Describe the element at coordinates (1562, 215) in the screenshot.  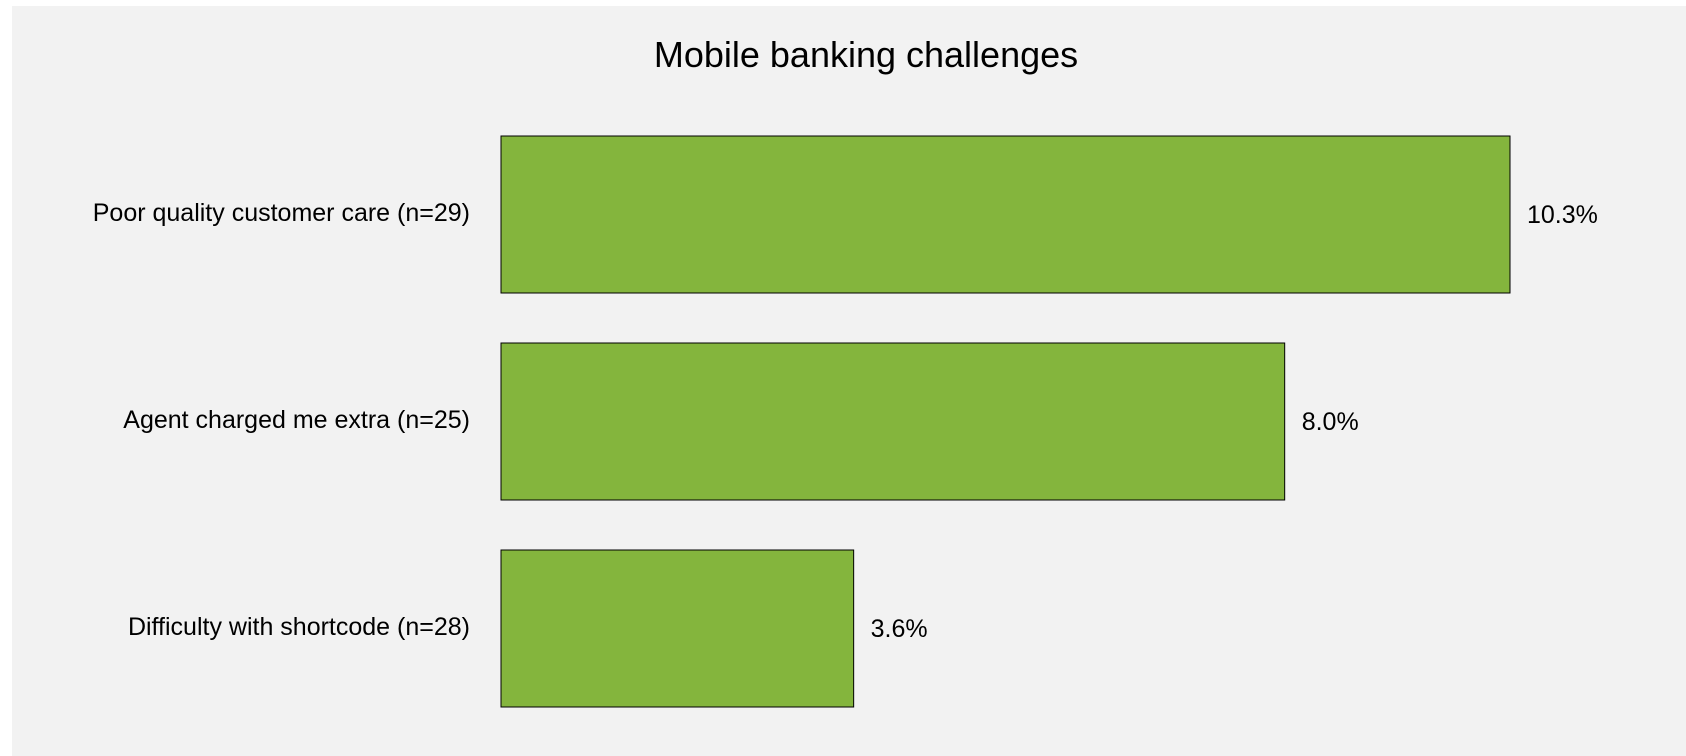
I see `value-label-1: 10.3%` at that location.